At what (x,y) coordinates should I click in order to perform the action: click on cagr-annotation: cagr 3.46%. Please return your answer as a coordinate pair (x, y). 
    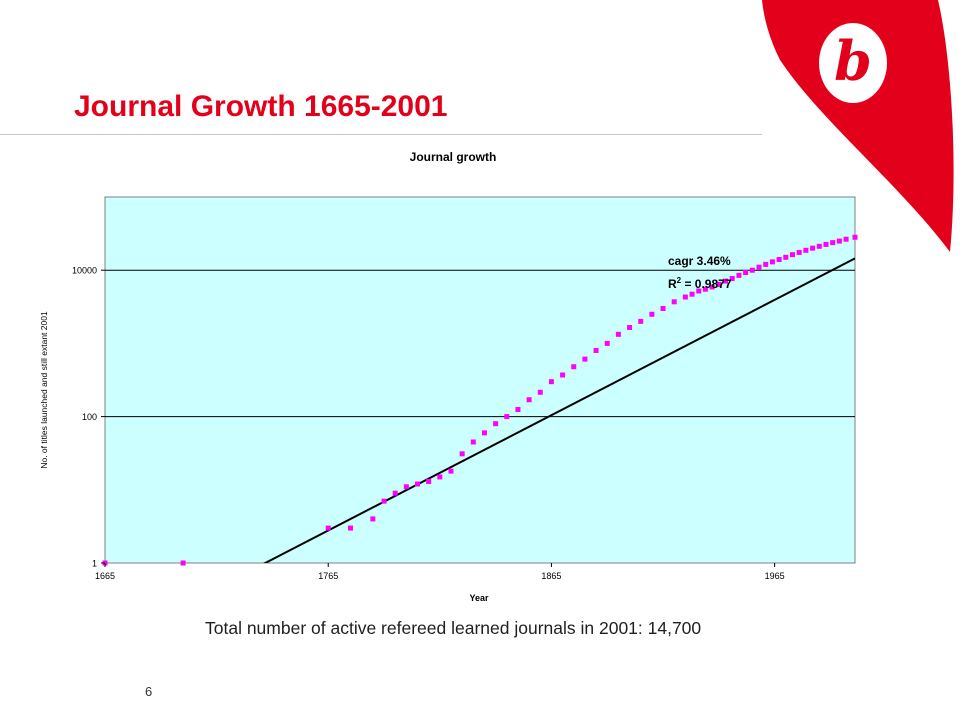
    Looking at the image, I should click on (699, 261).